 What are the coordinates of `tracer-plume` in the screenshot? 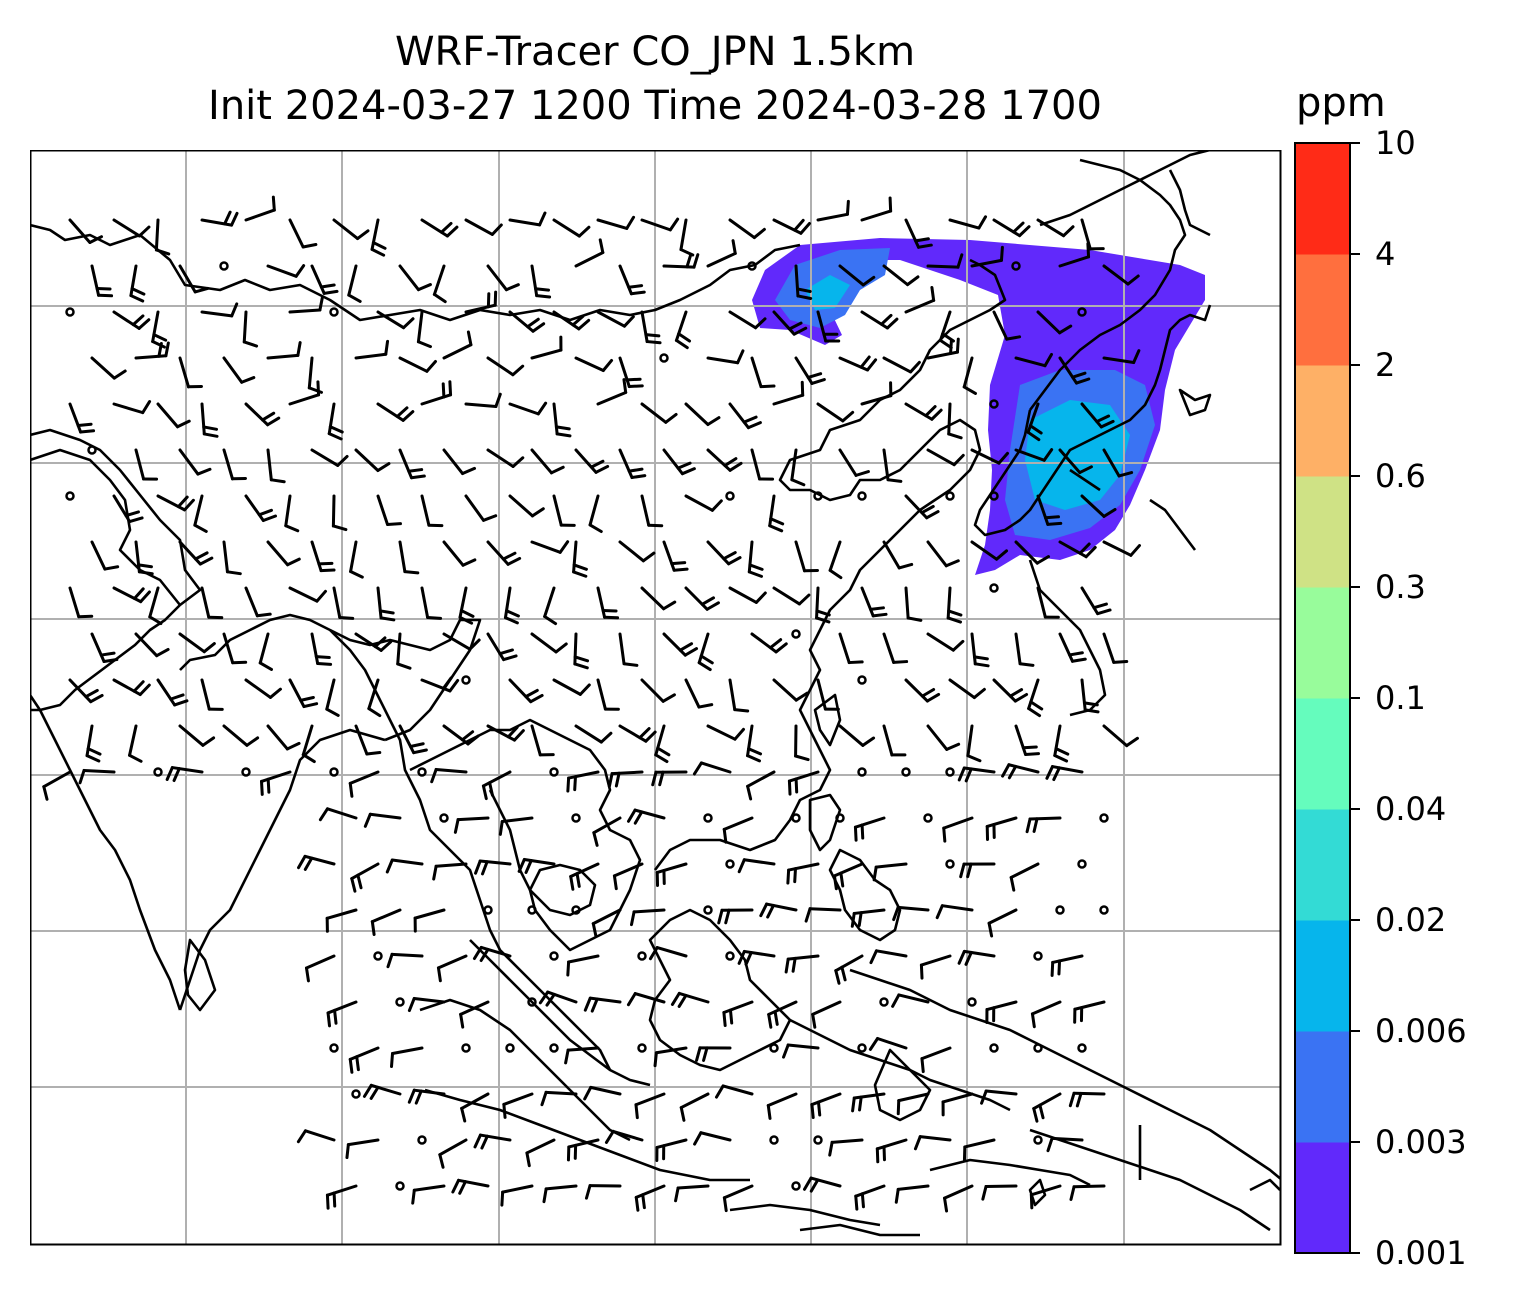 It's located at (978, 406).